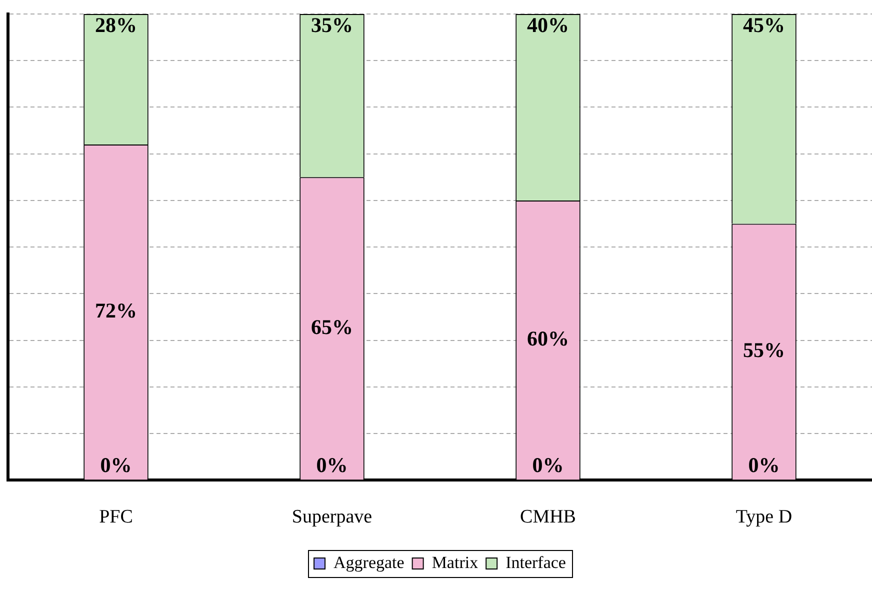  Describe the element at coordinates (764, 517) in the screenshot. I see `x-tick-label: Type D` at that location.